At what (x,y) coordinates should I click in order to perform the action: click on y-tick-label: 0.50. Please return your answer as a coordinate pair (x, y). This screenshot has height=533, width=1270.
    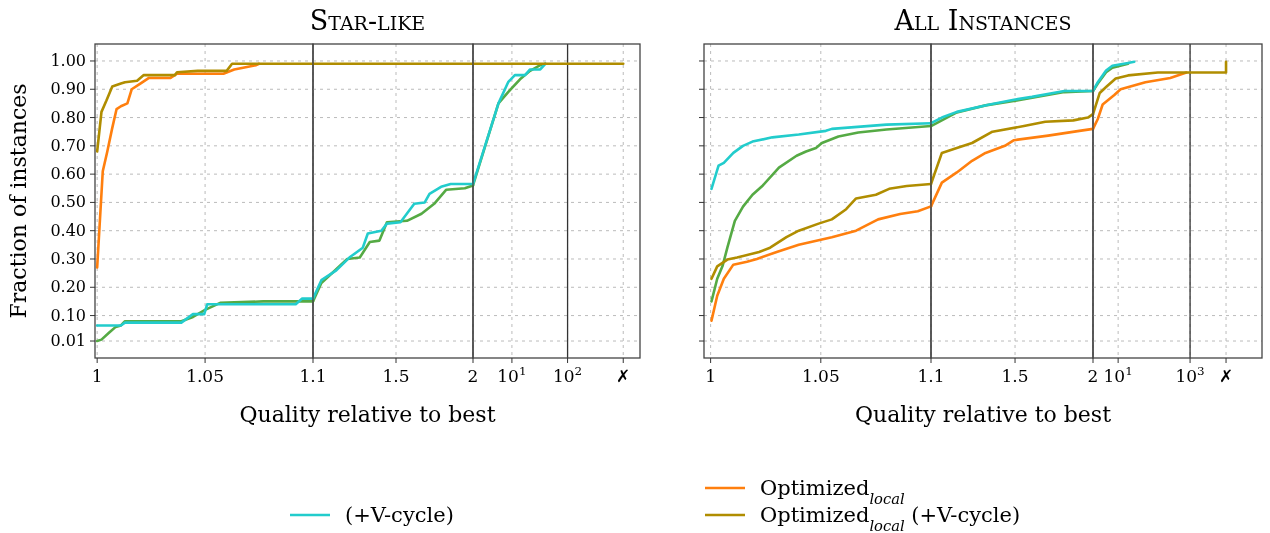
    Looking at the image, I should click on (68, 202).